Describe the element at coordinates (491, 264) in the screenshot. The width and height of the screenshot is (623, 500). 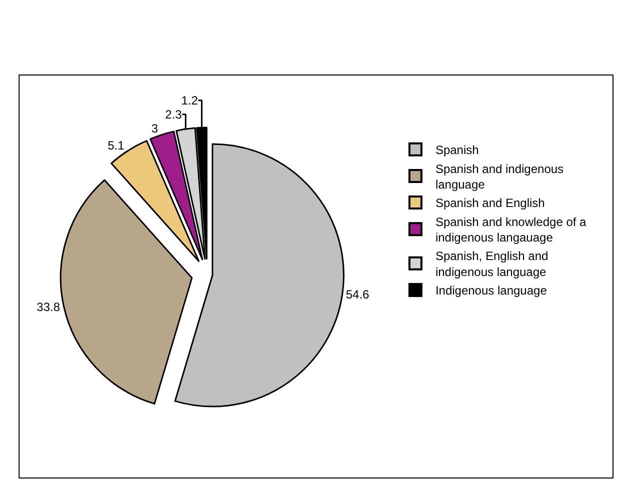
I see `legend-label: Spanish, English and indigenous language` at that location.